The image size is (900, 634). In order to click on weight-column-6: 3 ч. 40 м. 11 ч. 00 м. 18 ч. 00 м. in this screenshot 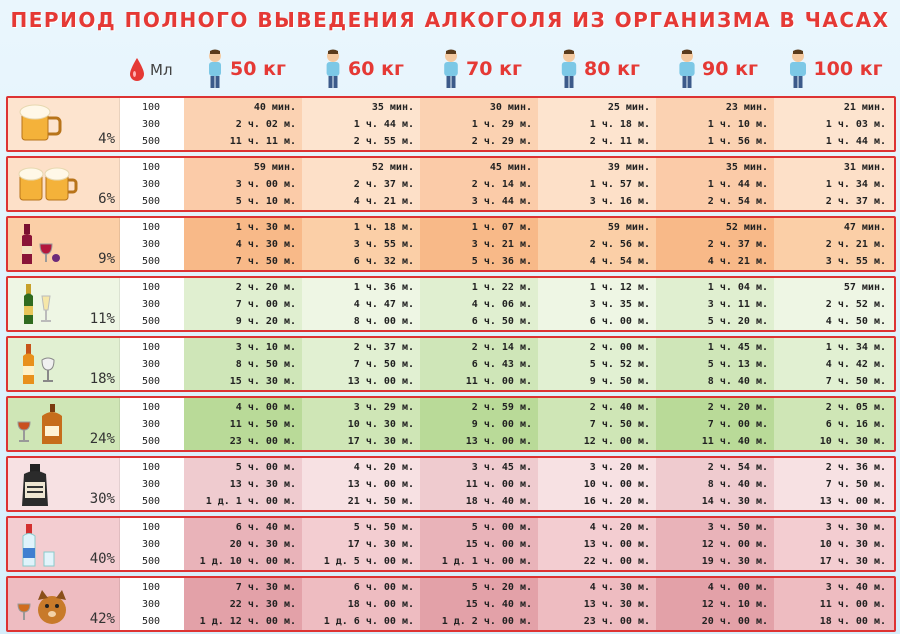, I will do `click(833, 604)`.